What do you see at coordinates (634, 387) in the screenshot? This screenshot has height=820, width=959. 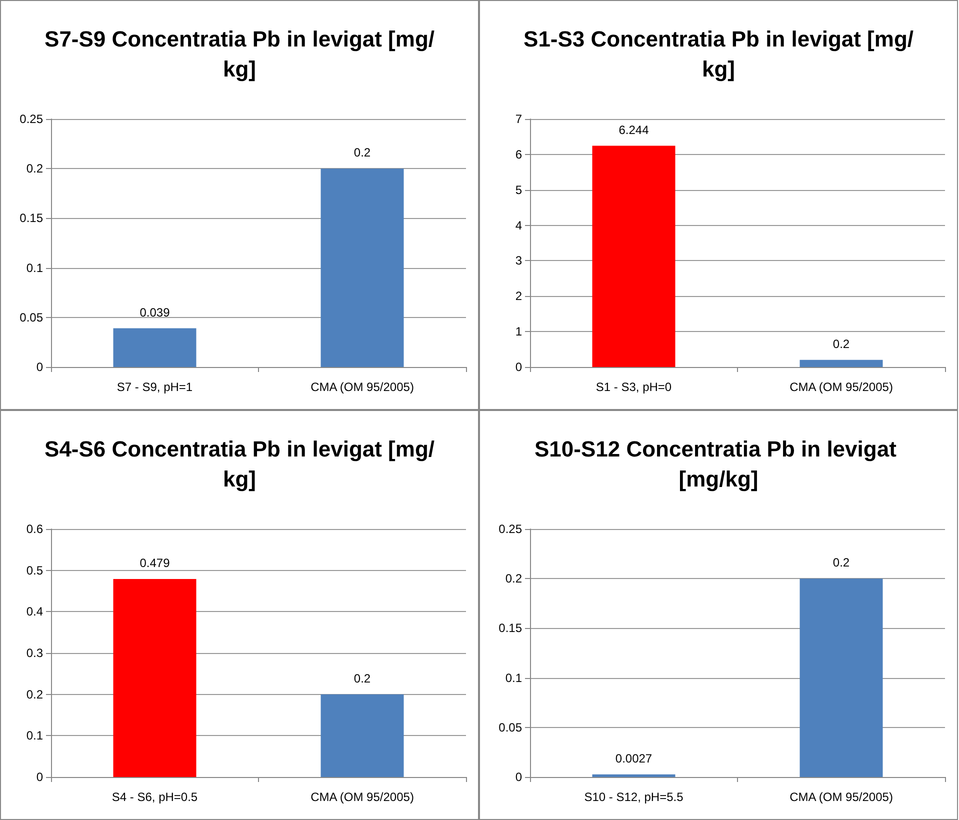 I see `x-tick-label: S1 - S3, pH=0` at bounding box center [634, 387].